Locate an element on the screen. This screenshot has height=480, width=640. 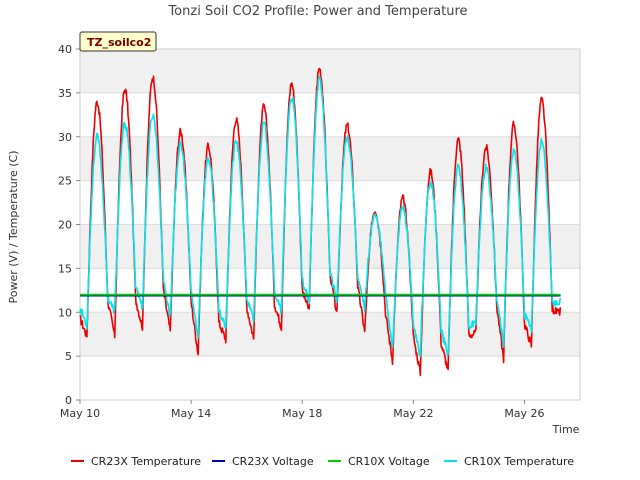
y-axis-label: Power (V) / Temperature (C) is located at coordinates (13, 226).